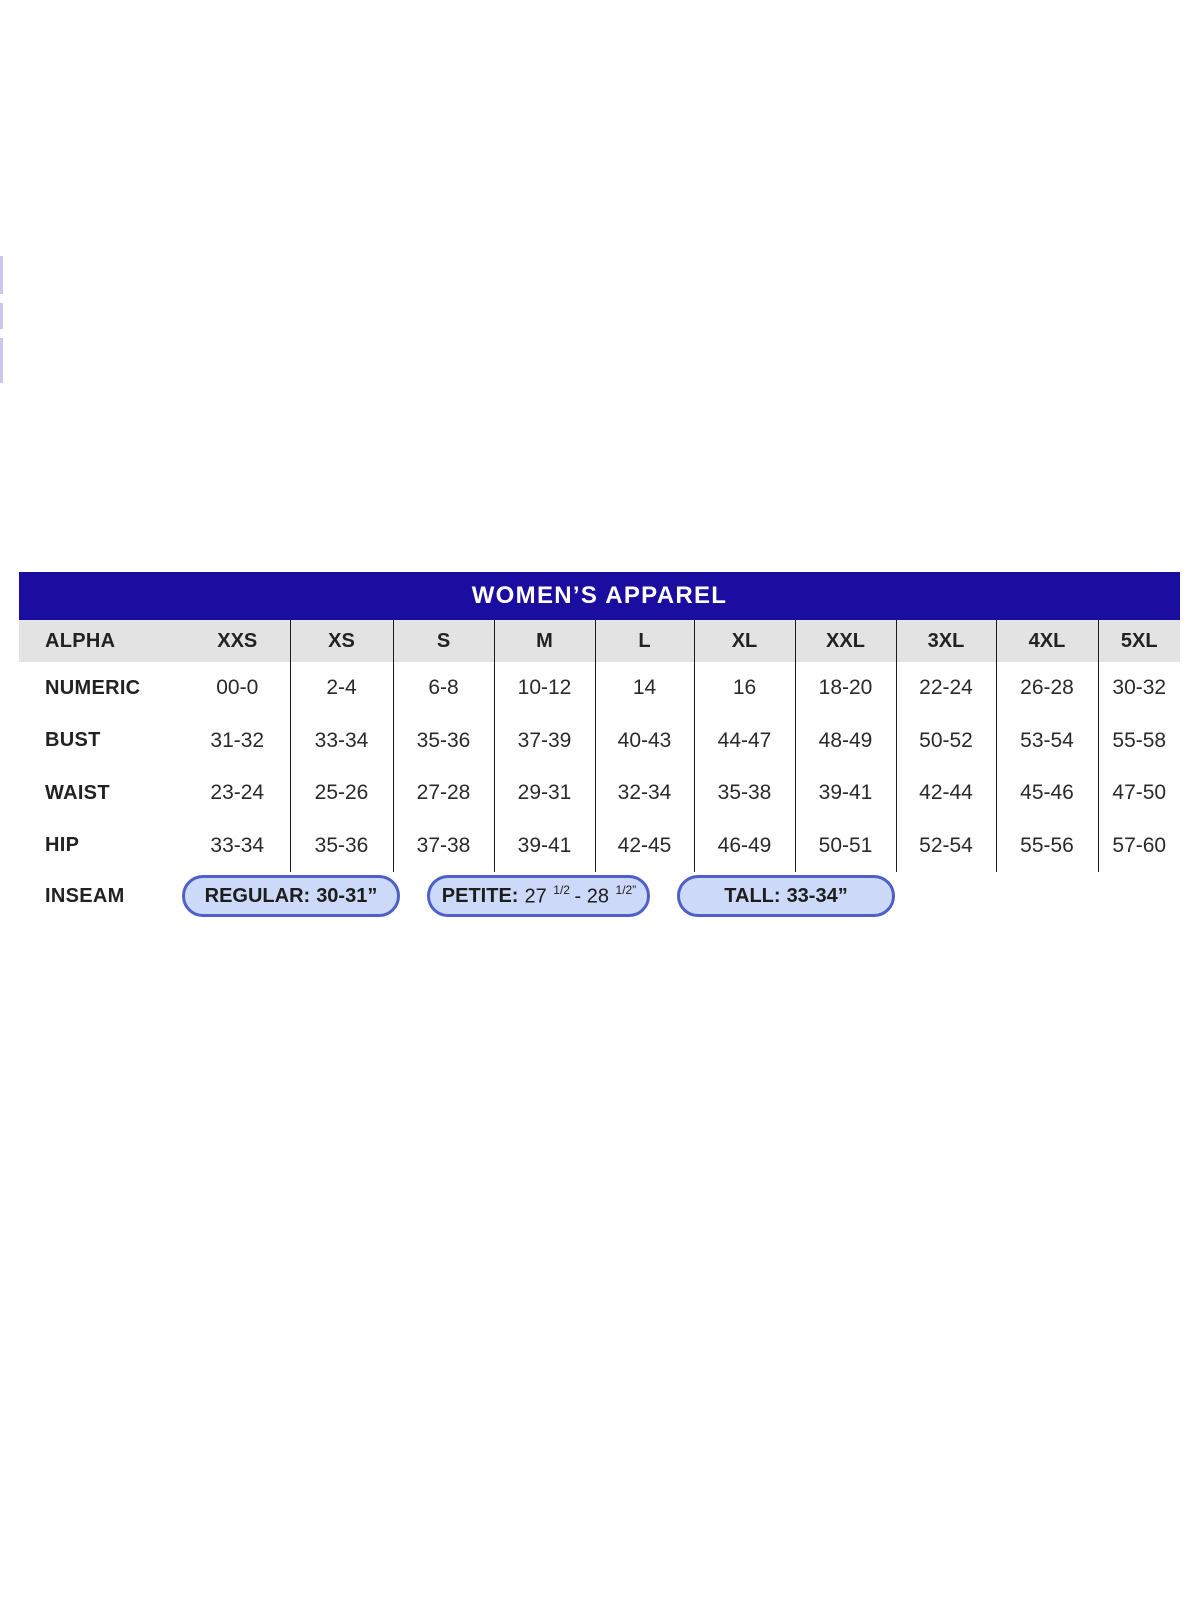  Describe the element at coordinates (1139, 845) in the screenshot. I see `size-value-cell: 57-60` at that location.